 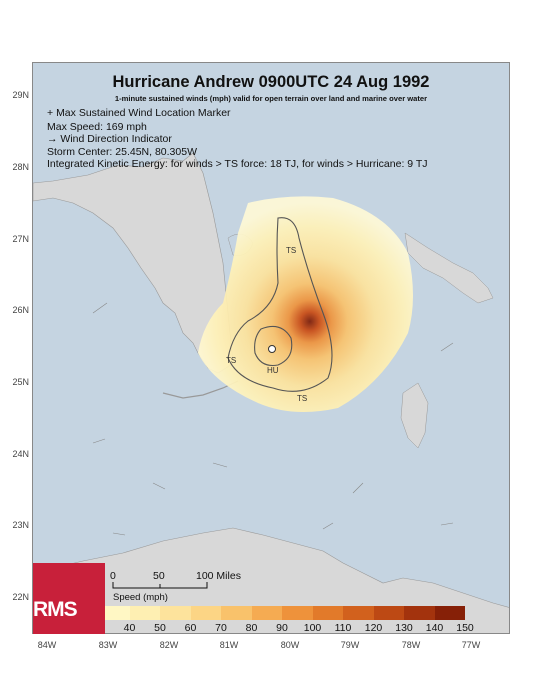 I want to click on legend-label: 100, so click(x=312, y=628).